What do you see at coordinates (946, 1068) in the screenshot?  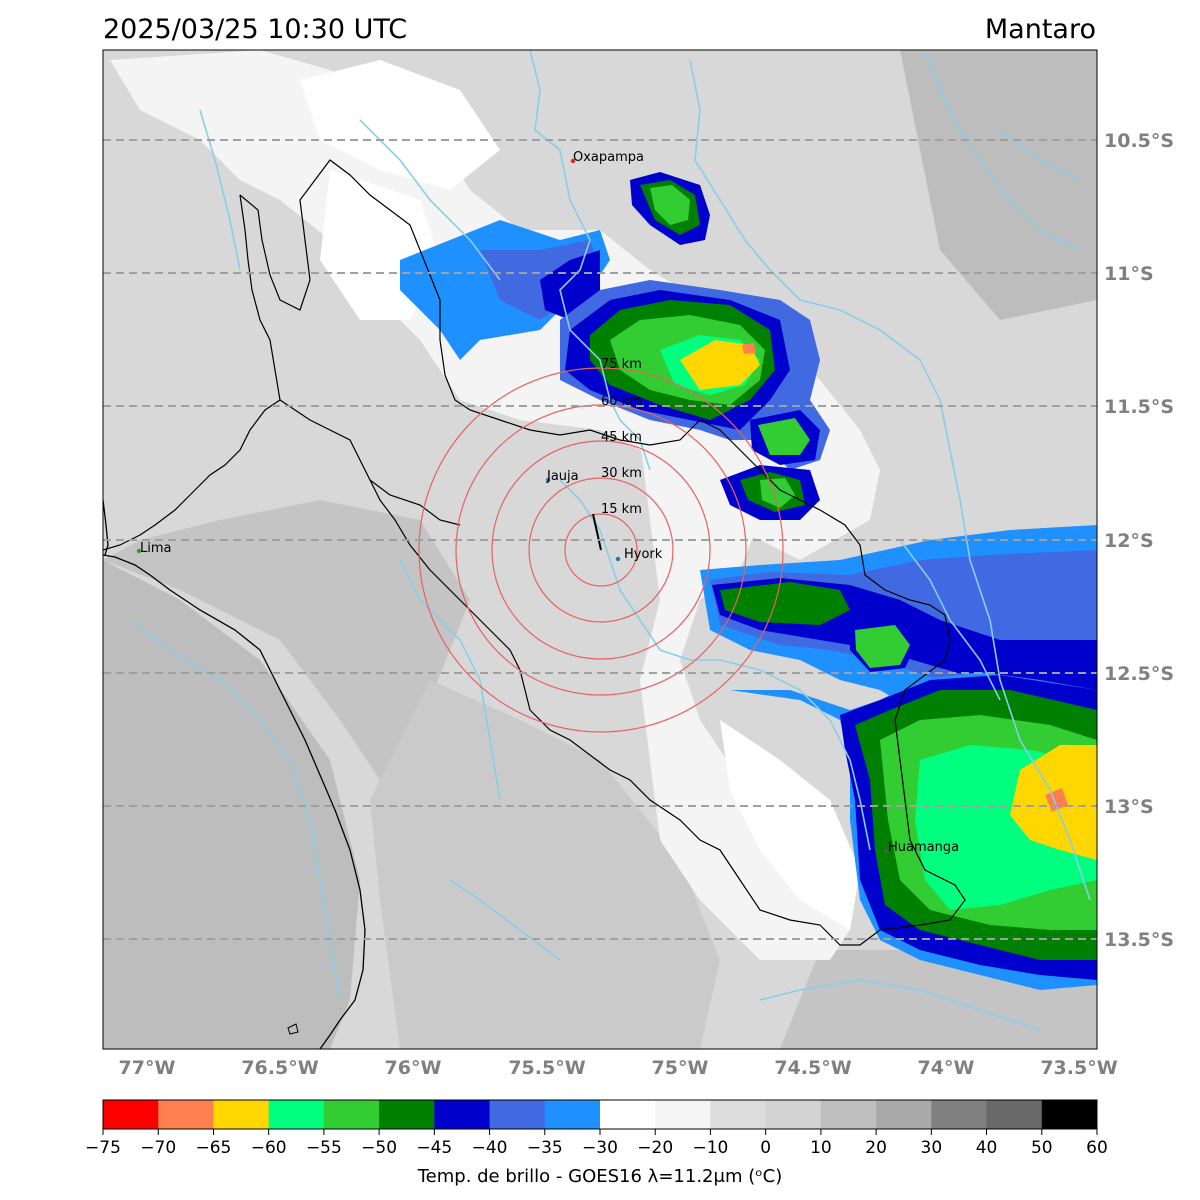 I see `lon-label-74w: 74°W` at bounding box center [946, 1068].